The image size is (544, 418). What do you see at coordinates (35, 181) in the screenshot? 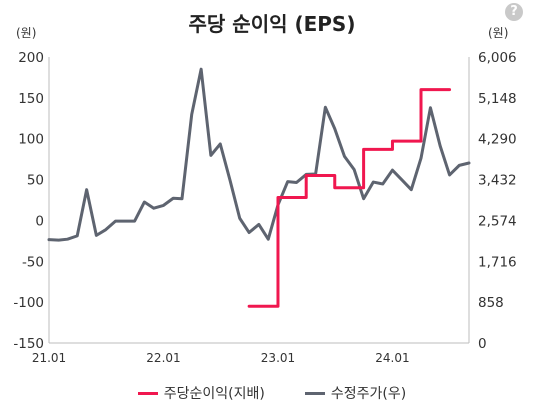
I see `left-tick-label: 50` at bounding box center [35, 181].